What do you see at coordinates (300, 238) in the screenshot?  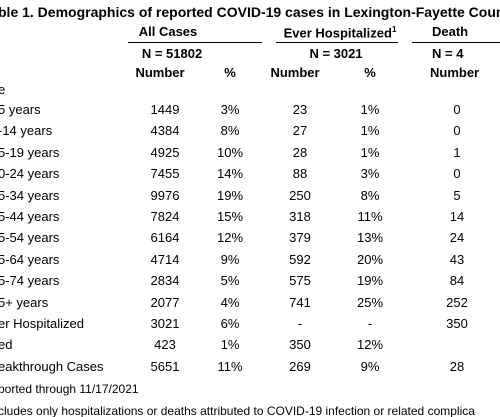 I see `cell: 379` at bounding box center [300, 238].